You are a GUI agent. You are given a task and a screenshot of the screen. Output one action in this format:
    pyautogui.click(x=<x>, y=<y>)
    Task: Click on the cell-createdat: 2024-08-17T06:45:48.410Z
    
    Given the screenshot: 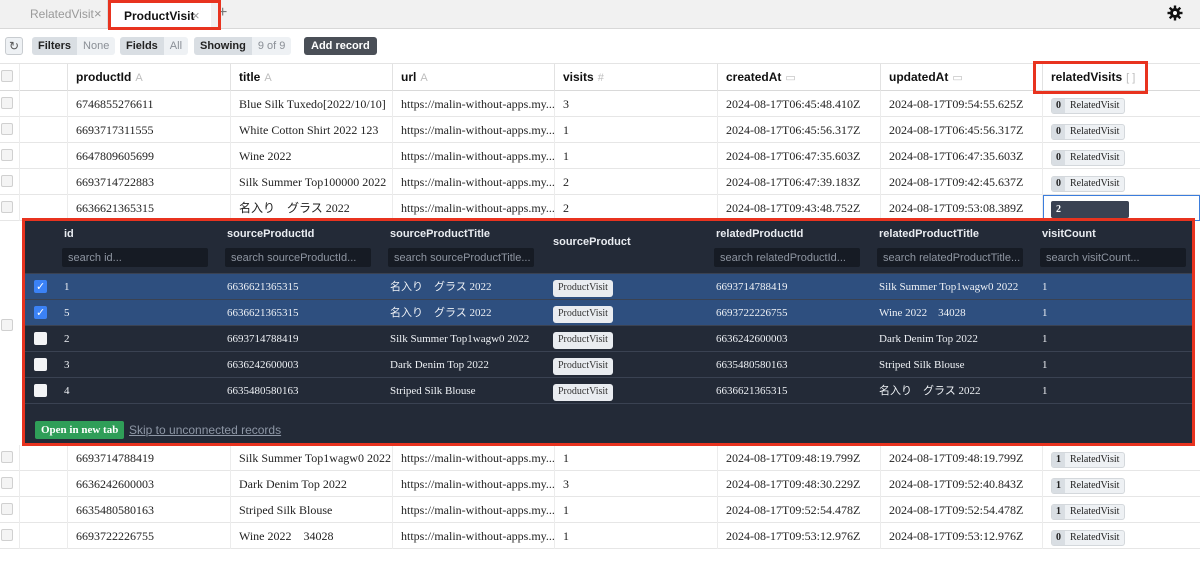 What is the action you would take?
    pyautogui.click(x=799, y=104)
    